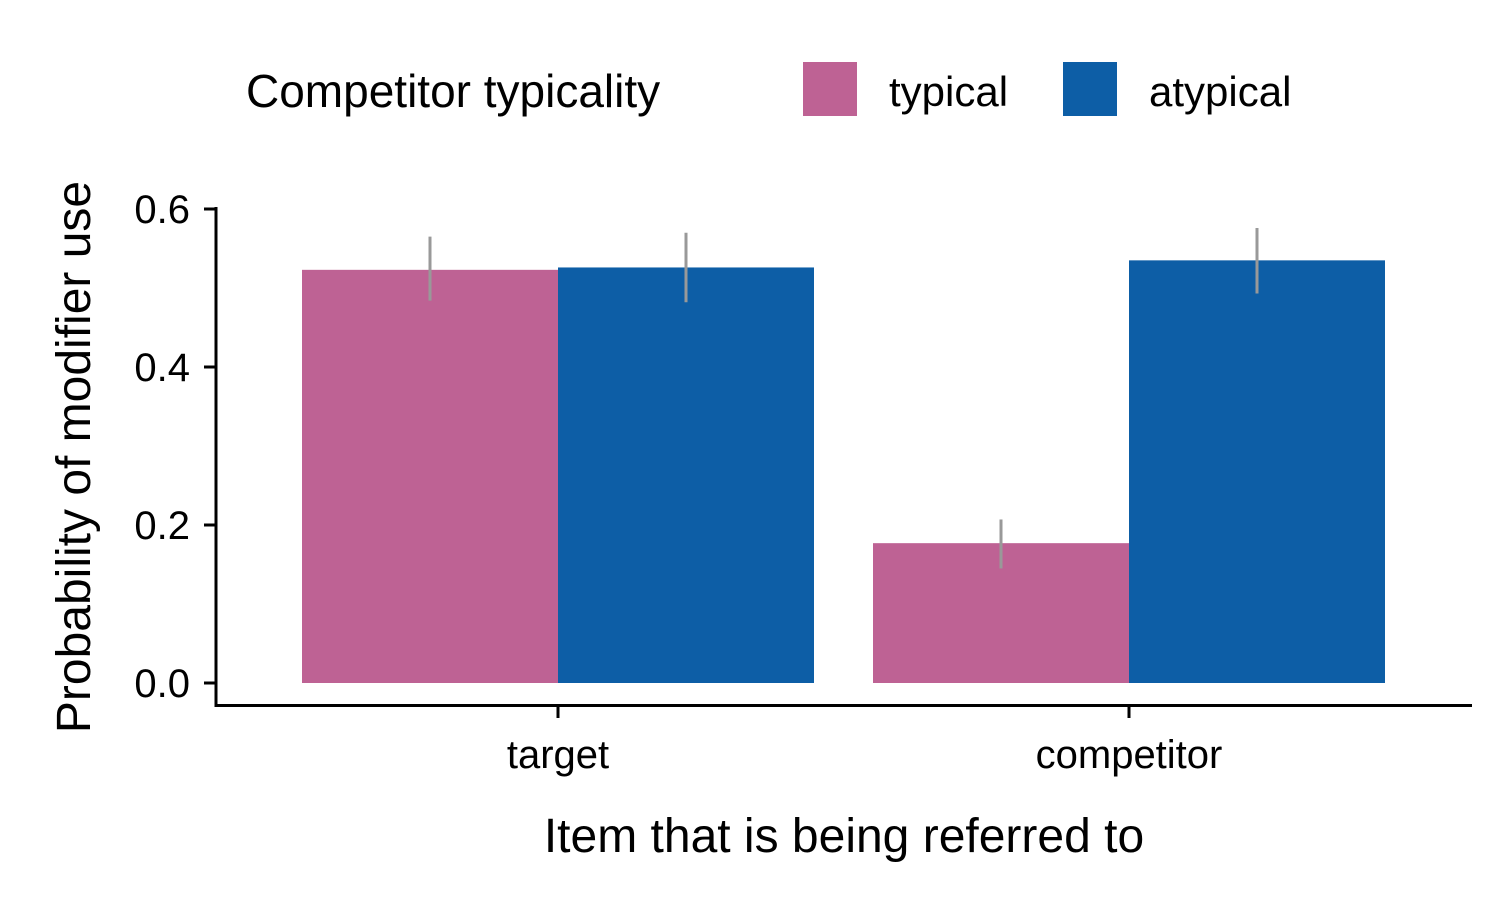  What do you see at coordinates (430, 476) in the screenshot?
I see `bar-target-typical` at bounding box center [430, 476].